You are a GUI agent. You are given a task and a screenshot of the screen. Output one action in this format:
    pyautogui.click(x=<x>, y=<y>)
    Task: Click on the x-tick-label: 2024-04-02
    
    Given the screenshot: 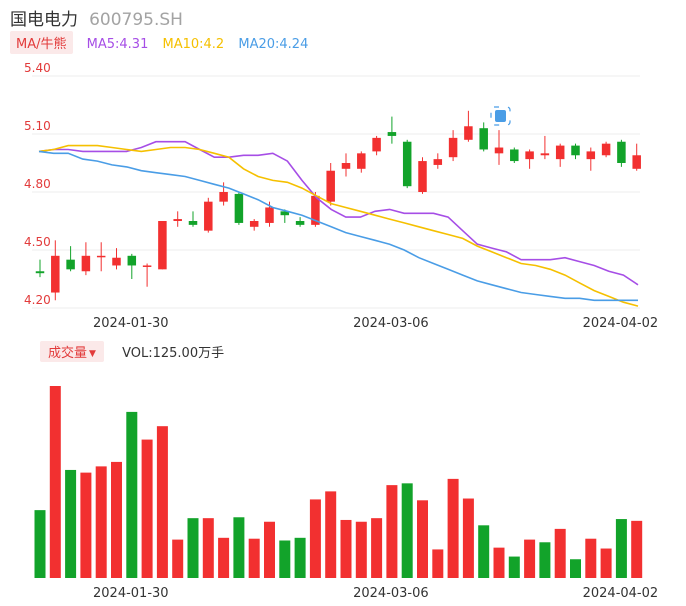 What is the action you would take?
    pyautogui.click(x=621, y=593)
    